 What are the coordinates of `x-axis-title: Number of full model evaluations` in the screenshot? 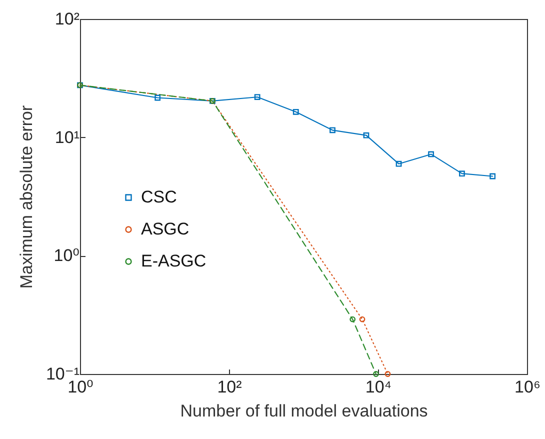 It's located at (304, 411).